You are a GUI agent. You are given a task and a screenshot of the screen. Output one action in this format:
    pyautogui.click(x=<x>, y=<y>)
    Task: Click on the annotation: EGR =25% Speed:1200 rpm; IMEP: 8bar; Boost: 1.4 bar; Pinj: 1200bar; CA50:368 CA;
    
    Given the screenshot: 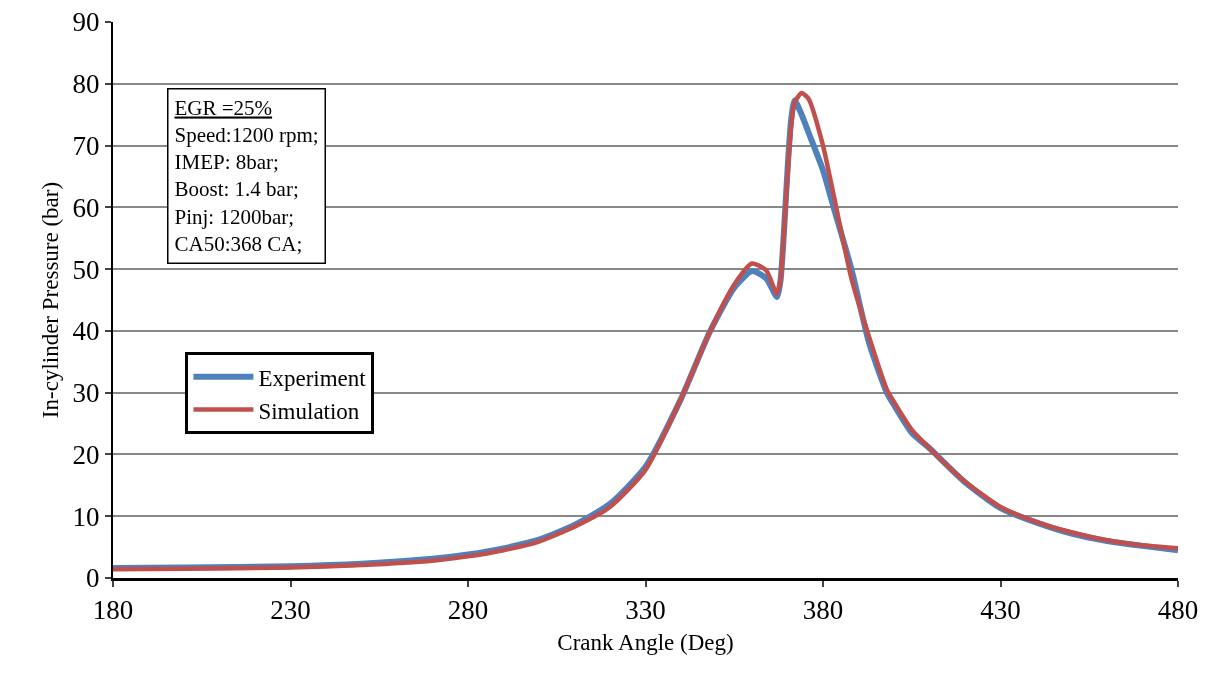 What is the action you would take?
    pyautogui.click(x=246, y=175)
    